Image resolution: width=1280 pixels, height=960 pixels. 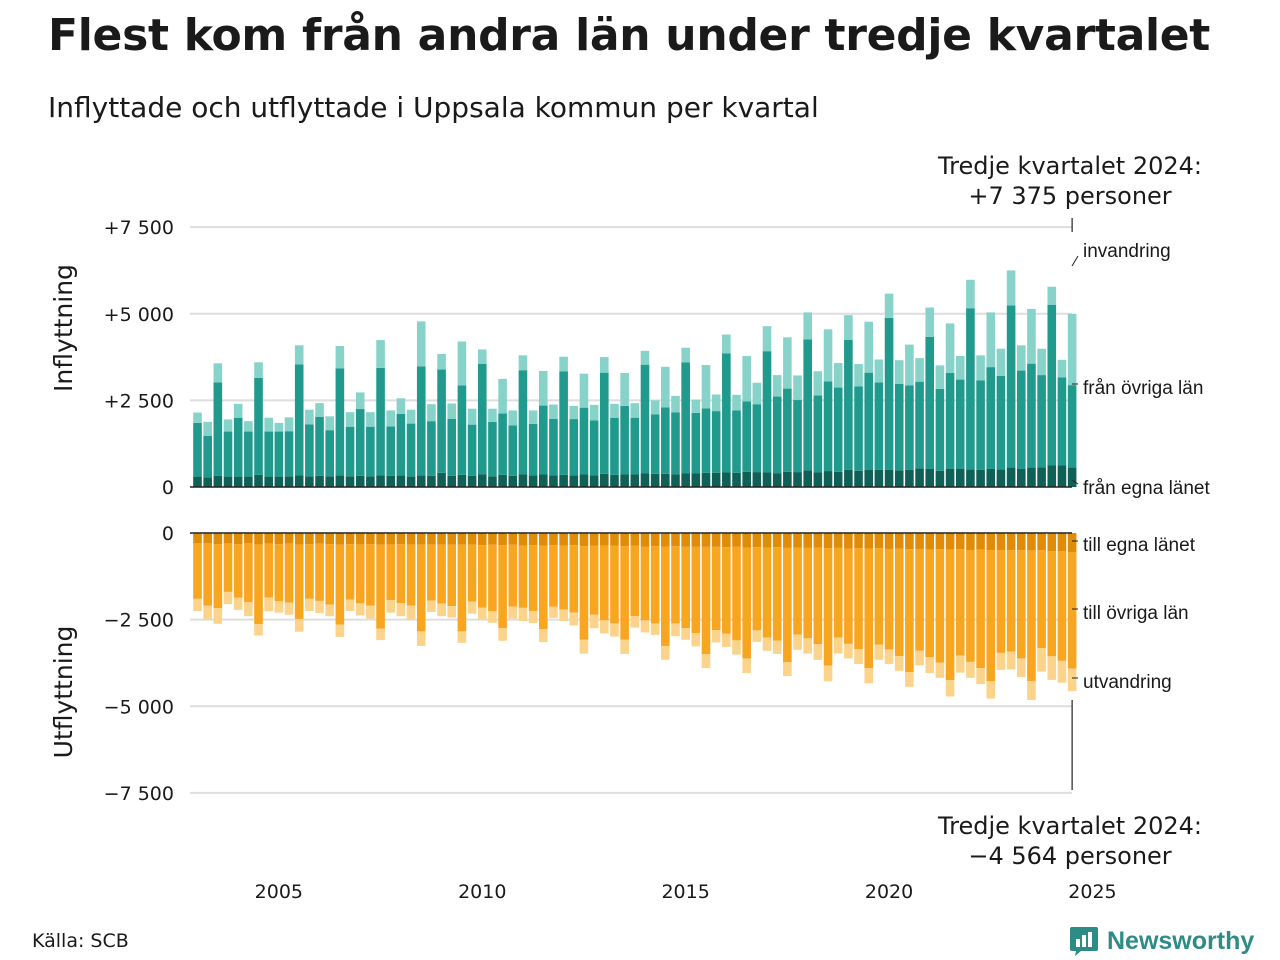 I want to click on annotation-bottom-line2: −4 564 personer, so click(x=1069, y=856).